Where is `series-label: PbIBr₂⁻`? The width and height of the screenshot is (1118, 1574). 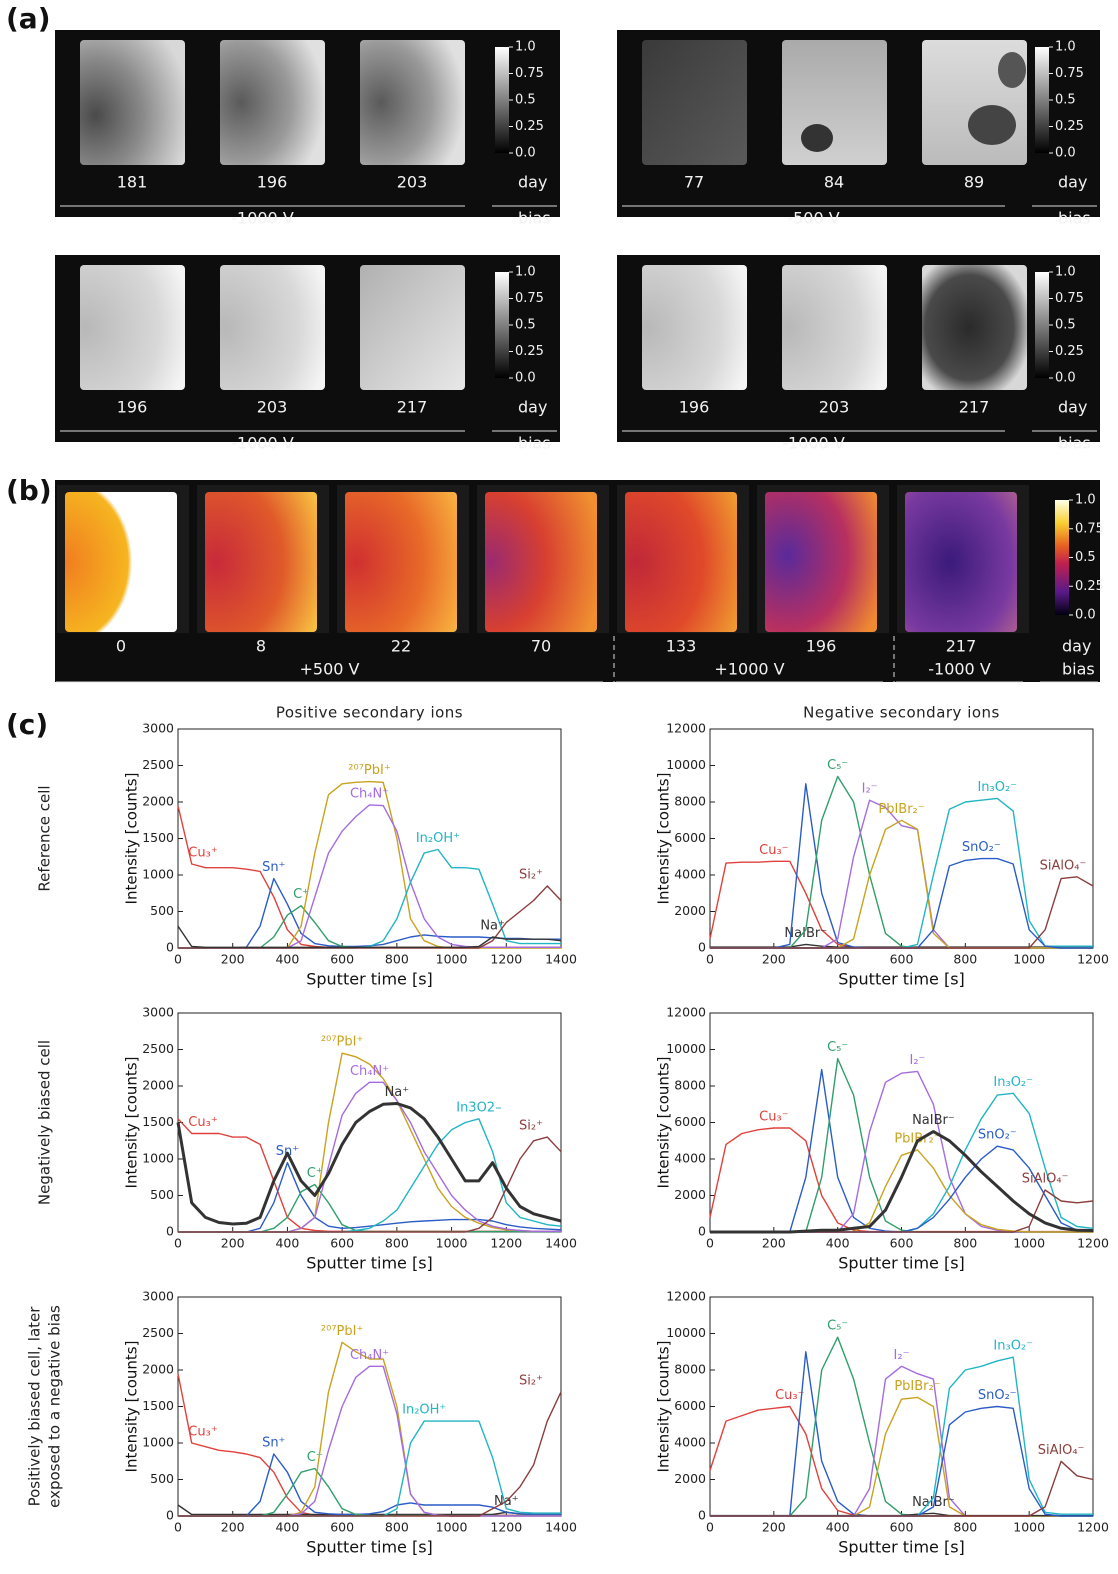 series-label: PbIBr₂⁻ is located at coordinates (917, 1386).